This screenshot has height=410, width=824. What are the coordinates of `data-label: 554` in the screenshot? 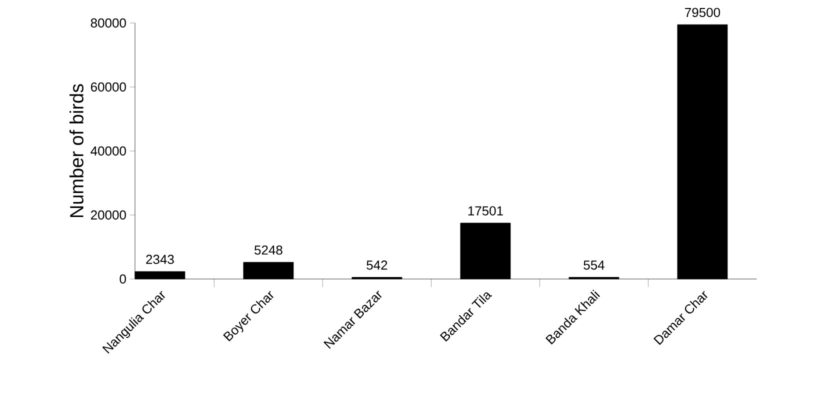 It's located at (594, 265).